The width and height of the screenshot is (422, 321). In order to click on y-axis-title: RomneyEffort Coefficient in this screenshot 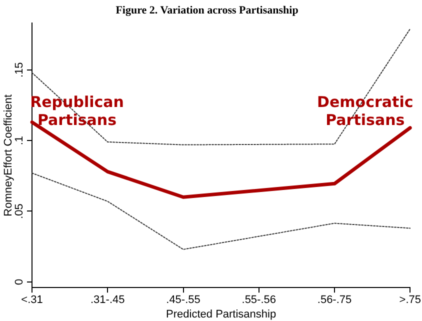, I will do `click(8, 155)`.